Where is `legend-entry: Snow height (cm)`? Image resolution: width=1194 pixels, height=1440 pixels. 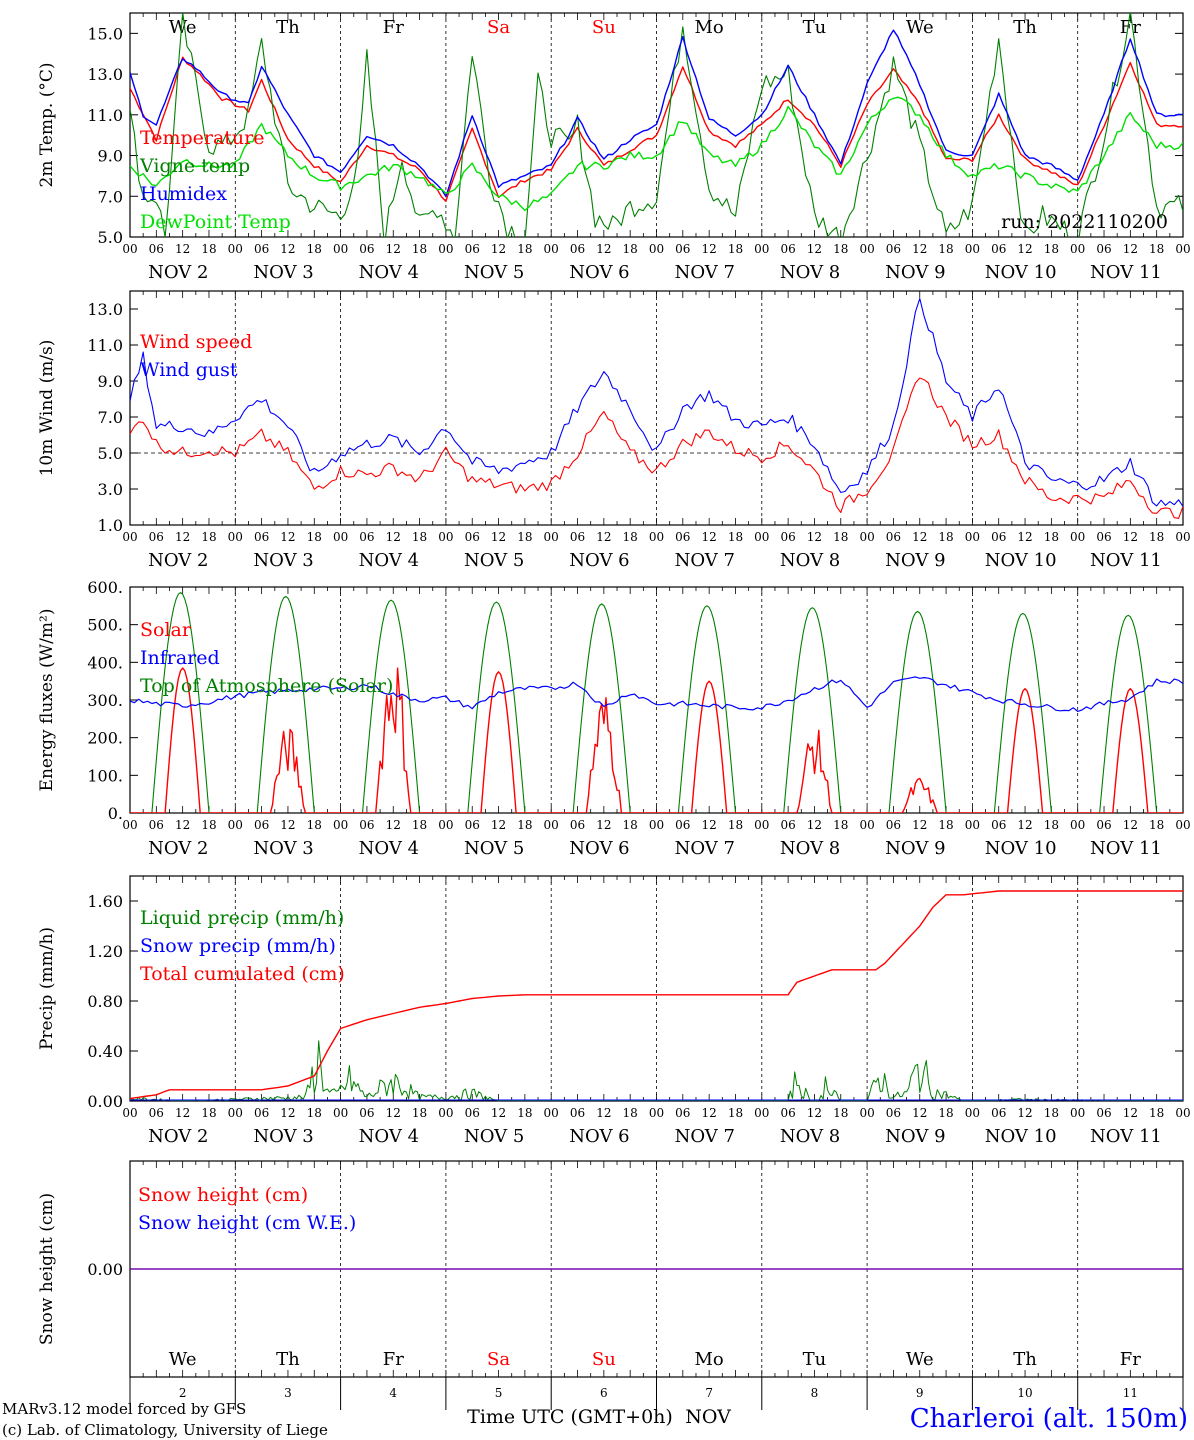 legend-entry: Snow height (cm) is located at coordinates (223, 1195).